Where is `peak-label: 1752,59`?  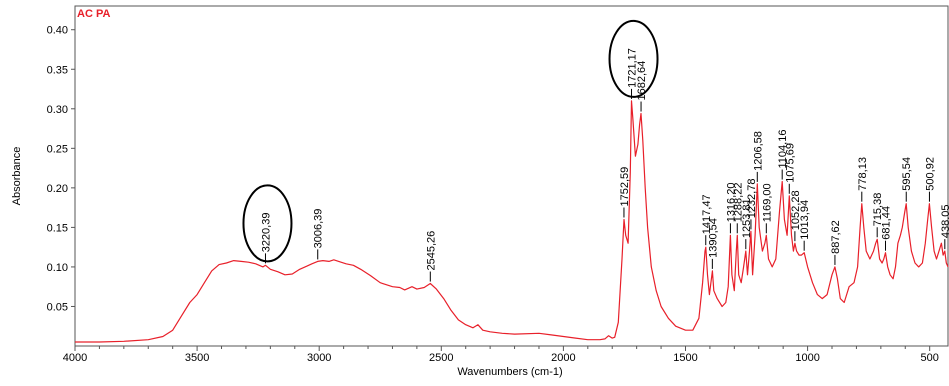
peak-label: 1752,59 is located at coordinates (625, 187).